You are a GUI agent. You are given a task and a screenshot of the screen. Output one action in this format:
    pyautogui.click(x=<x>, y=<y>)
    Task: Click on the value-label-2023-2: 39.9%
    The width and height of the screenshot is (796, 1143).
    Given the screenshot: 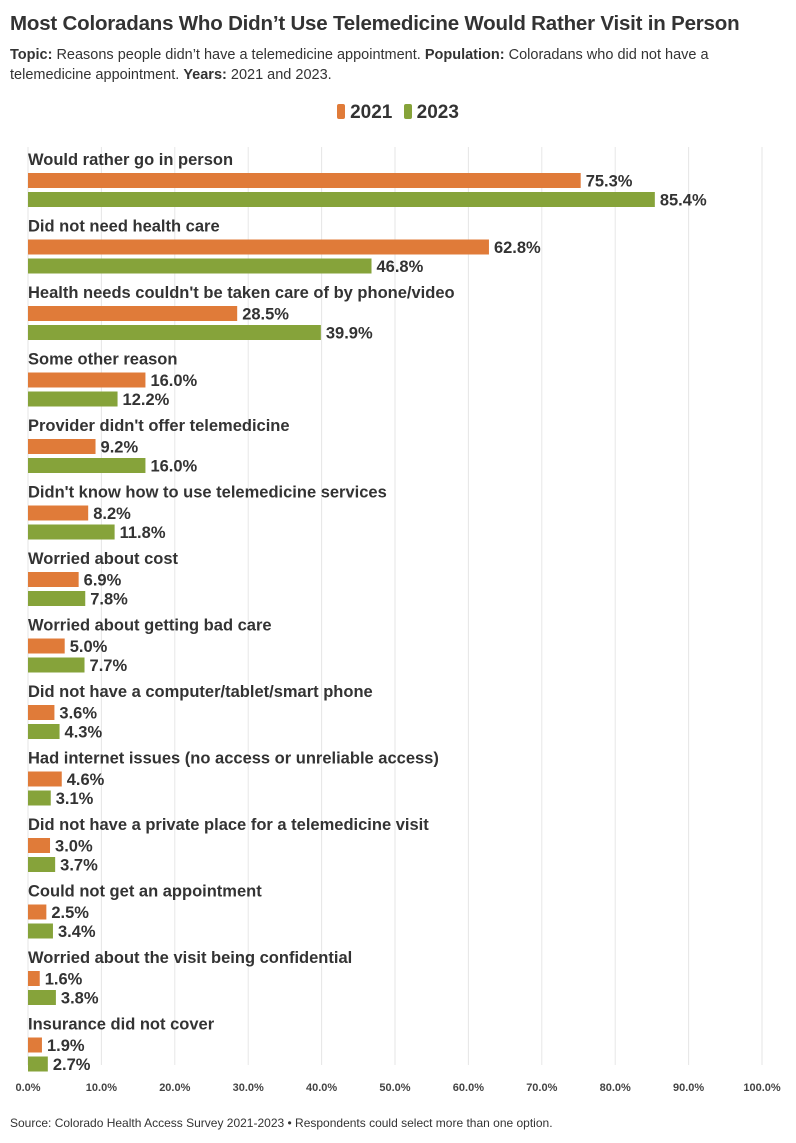 What is the action you would take?
    pyautogui.click(x=349, y=334)
    